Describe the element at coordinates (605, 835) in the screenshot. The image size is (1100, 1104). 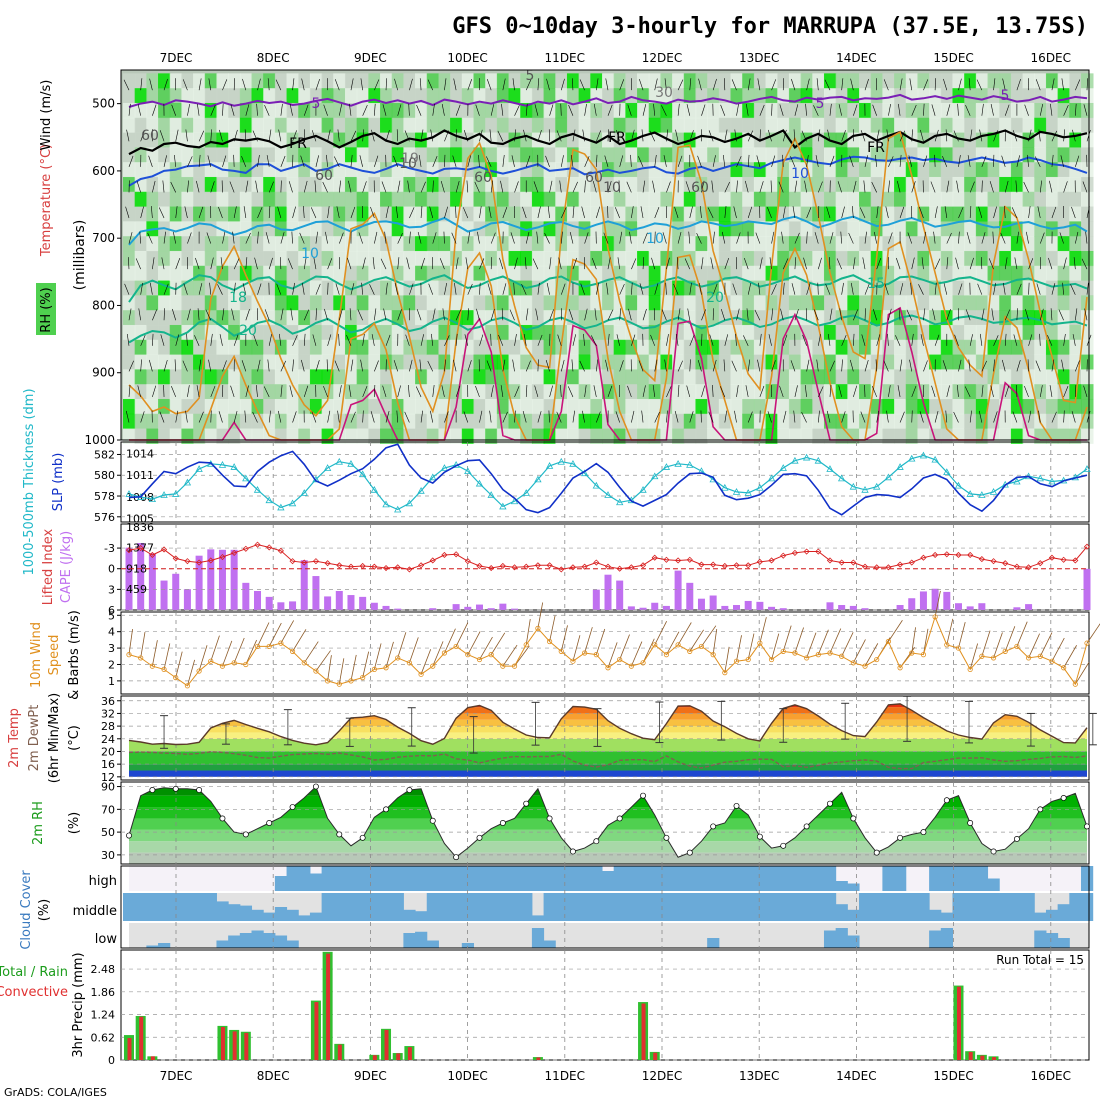
I see `rh-band` at that location.